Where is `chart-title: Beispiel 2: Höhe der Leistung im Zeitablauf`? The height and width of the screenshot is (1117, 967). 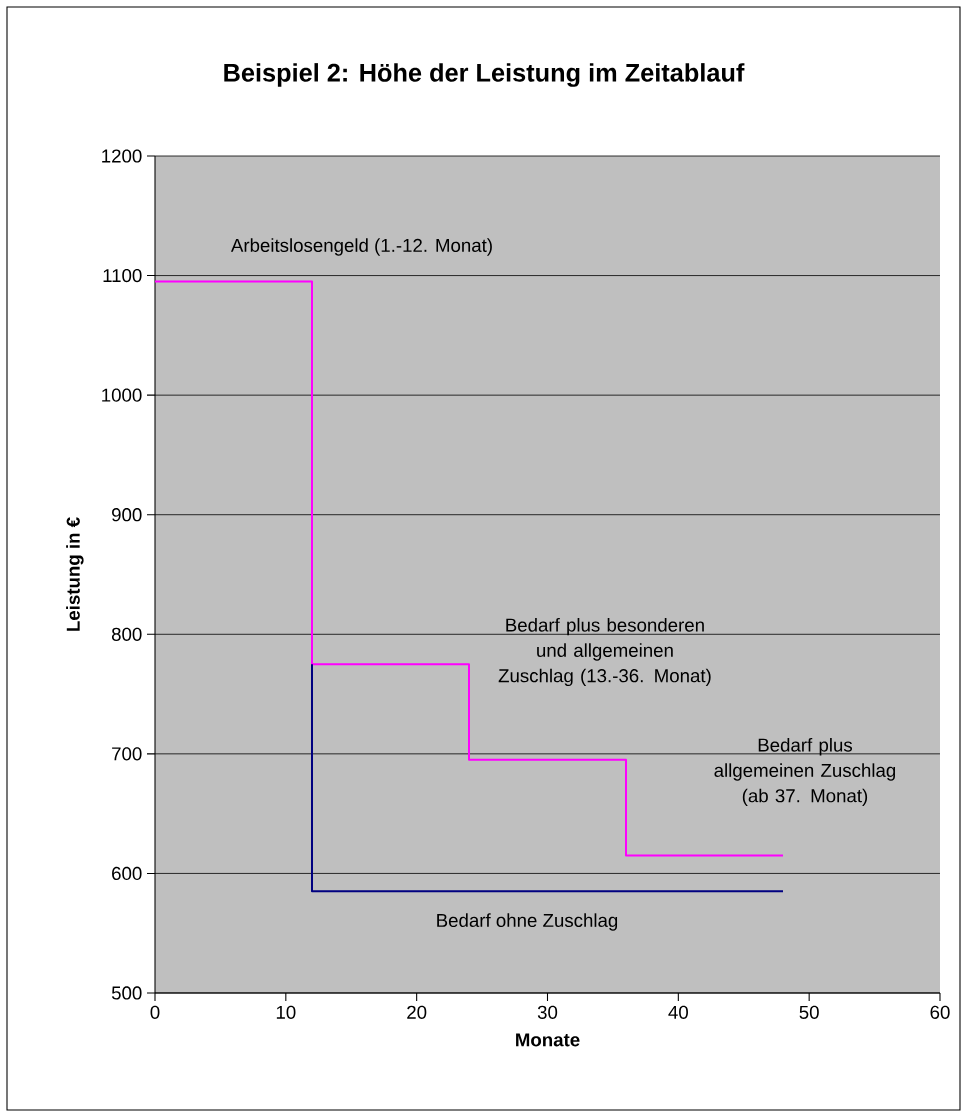
chart-title: Beispiel 2: Höhe der Leistung im Zeitablauf is located at coordinates (484, 75).